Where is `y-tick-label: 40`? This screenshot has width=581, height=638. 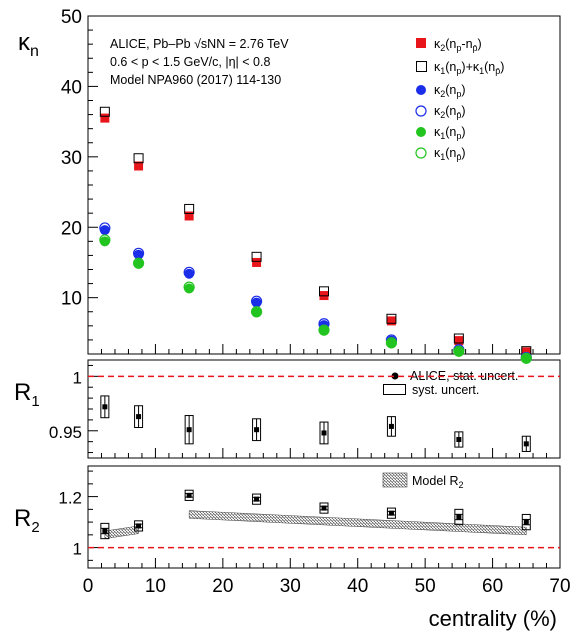
y-tick-label: 40 is located at coordinates (71, 87).